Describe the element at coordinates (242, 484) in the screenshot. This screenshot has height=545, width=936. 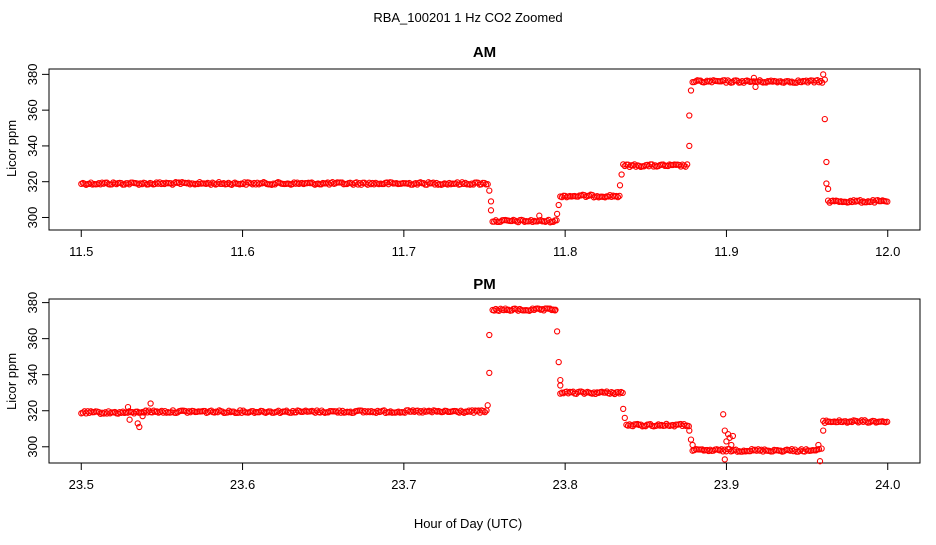
I see `x-tick-label-pm: 23.6` at that location.